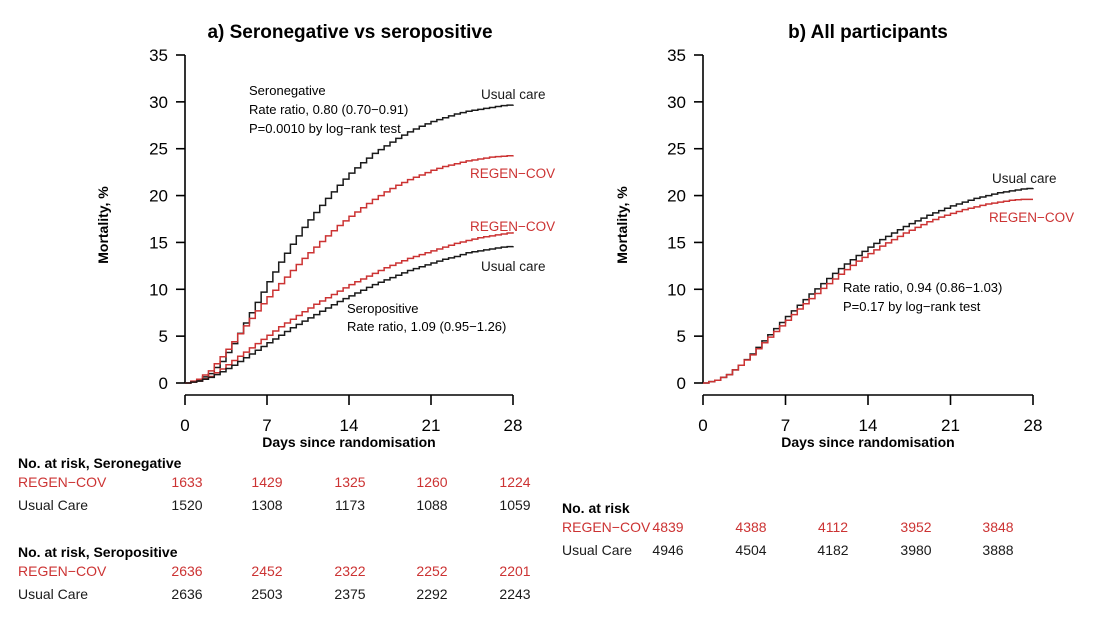  Describe the element at coordinates (383, 308) in the screenshot. I see `annotation-seropositive-group: Seropositive` at that location.